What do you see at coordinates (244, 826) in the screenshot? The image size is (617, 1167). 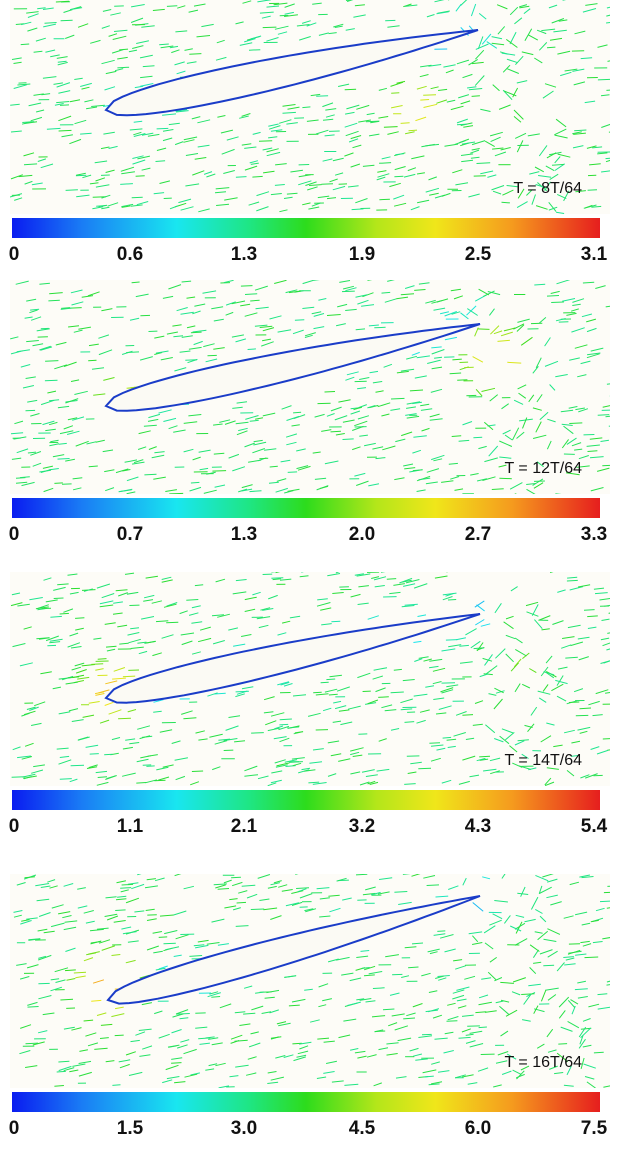 I see `tick-label: 2.1` at bounding box center [244, 826].